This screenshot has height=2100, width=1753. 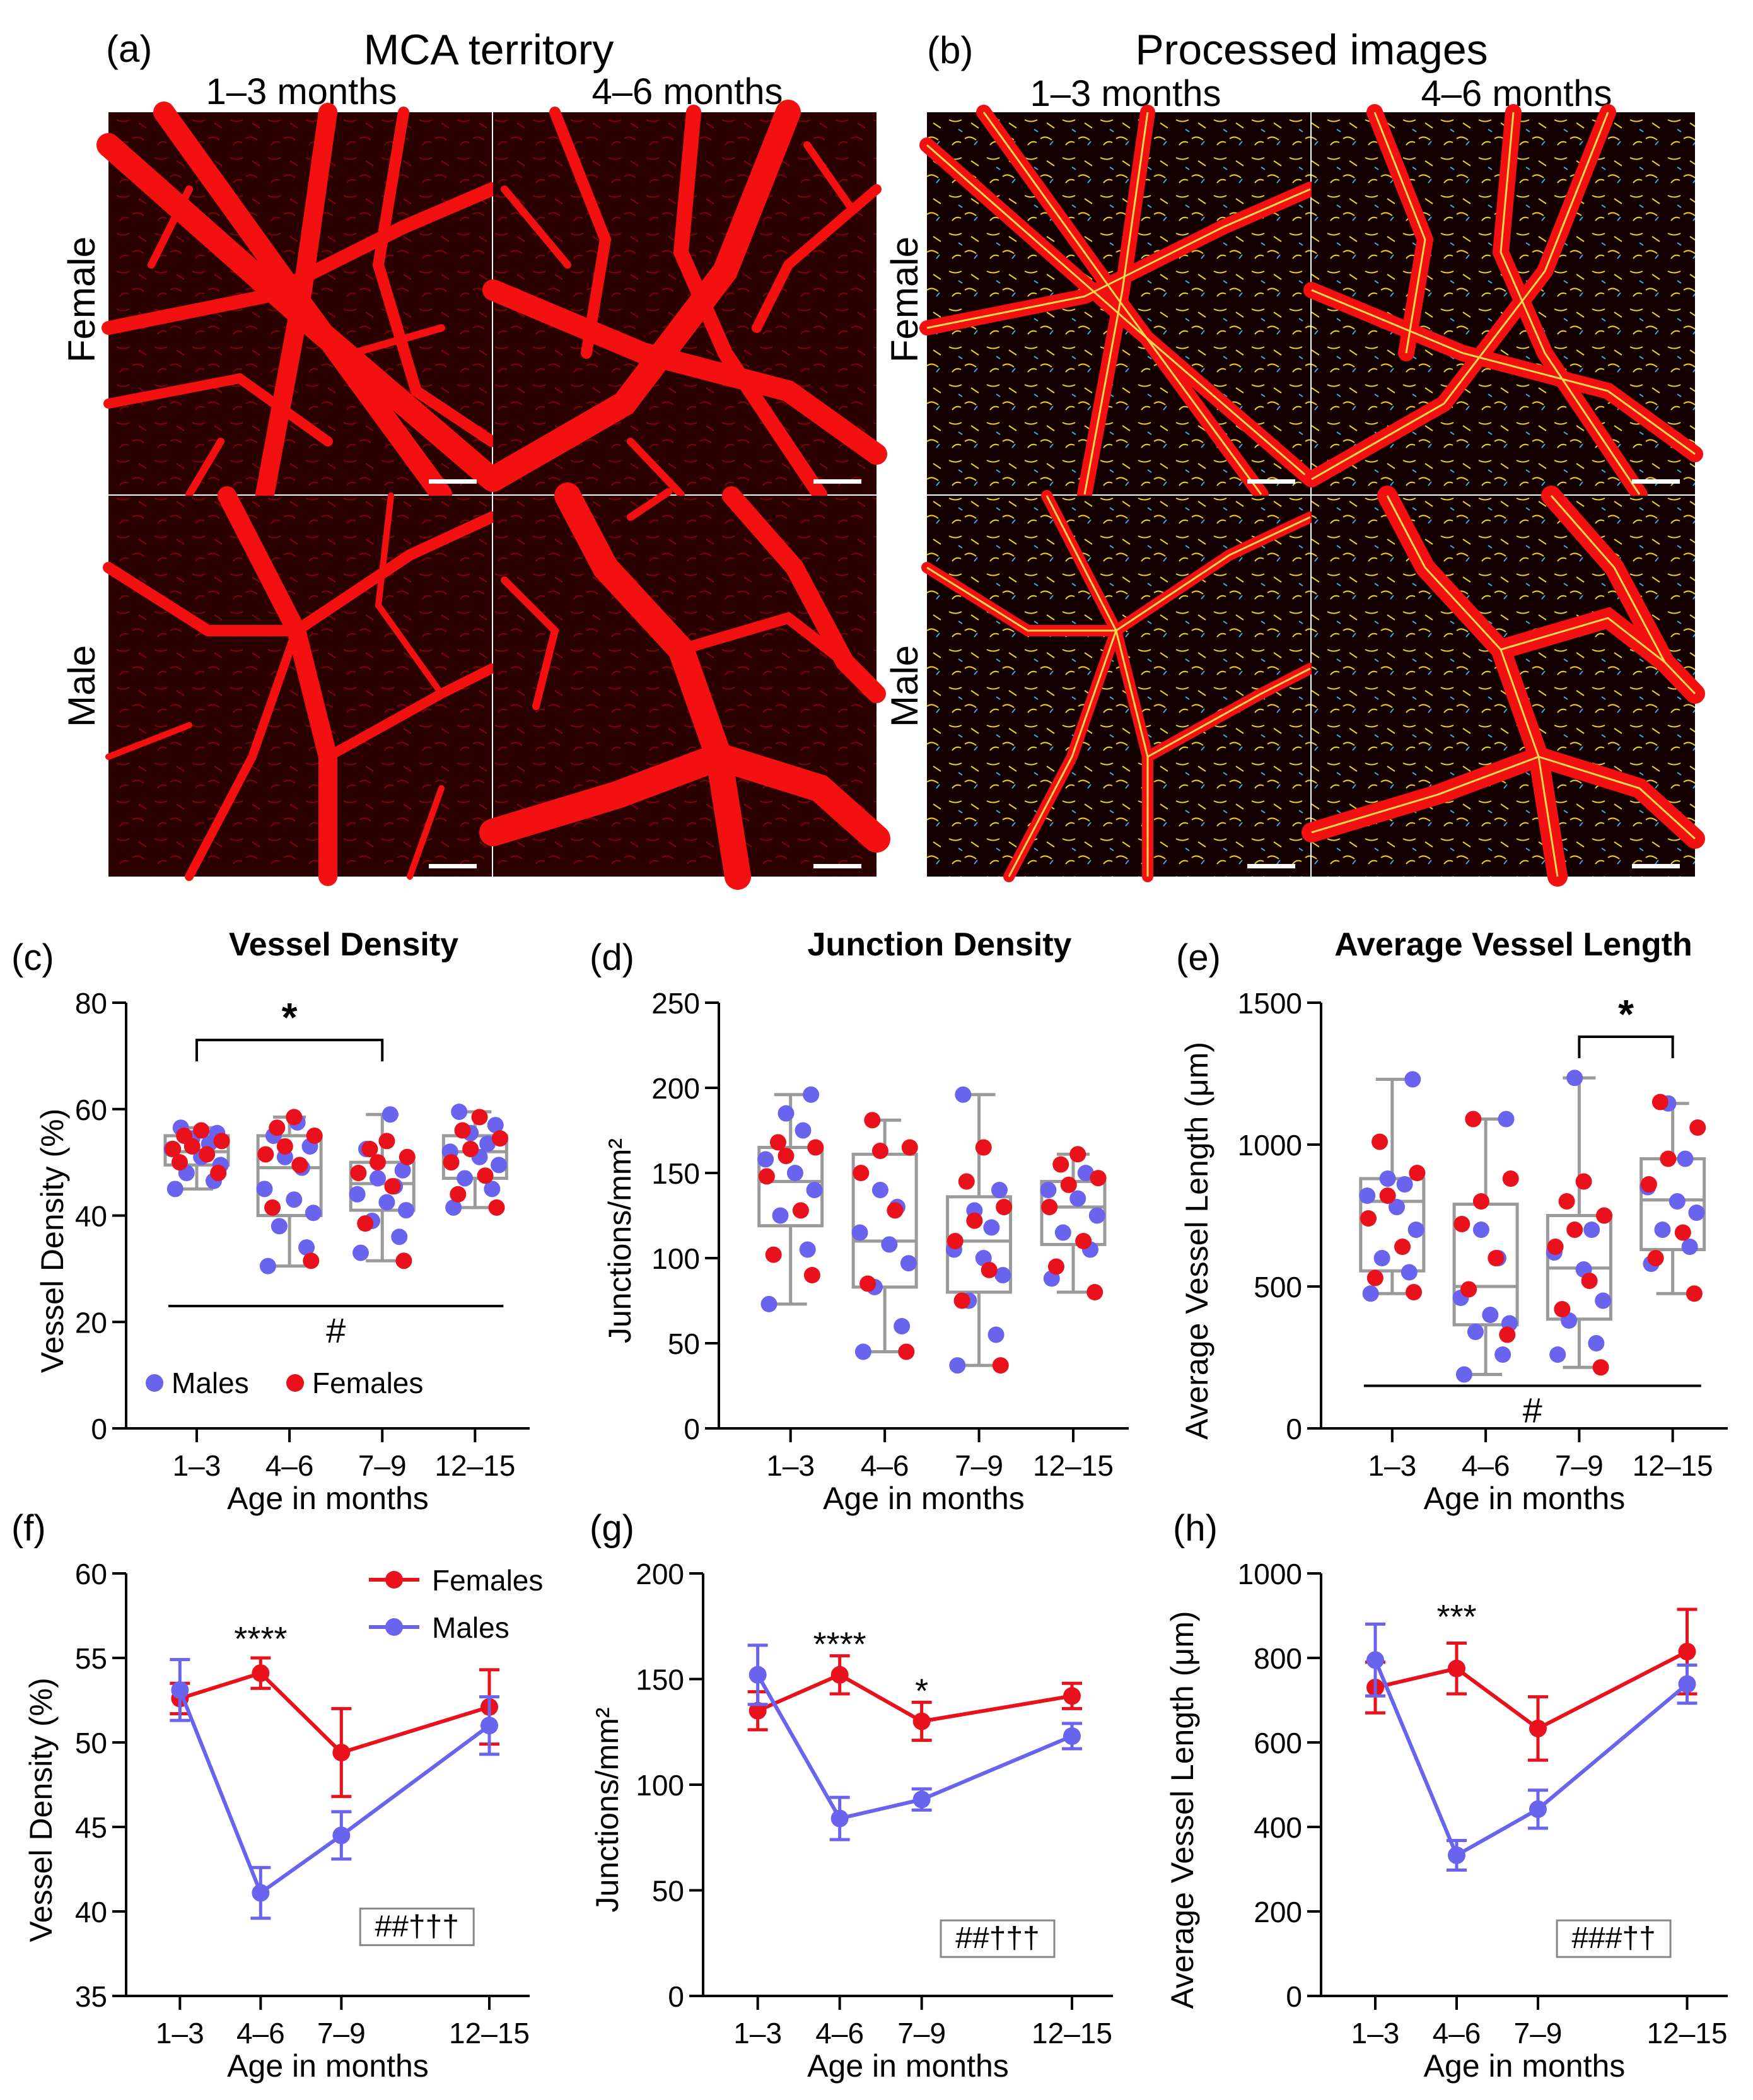 What do you see at coordinates (91, 1996) in the screenshot?
I see `y-tick-label: 35` at bounding box center [91, 1996].